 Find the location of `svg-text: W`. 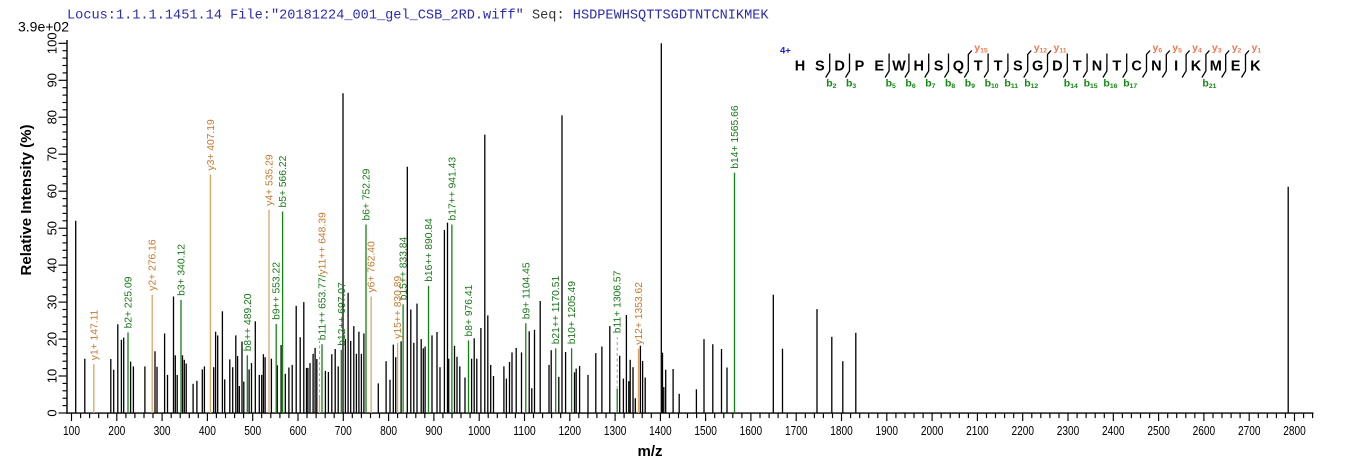

svg-text: W is located at coordinates (899, 67).